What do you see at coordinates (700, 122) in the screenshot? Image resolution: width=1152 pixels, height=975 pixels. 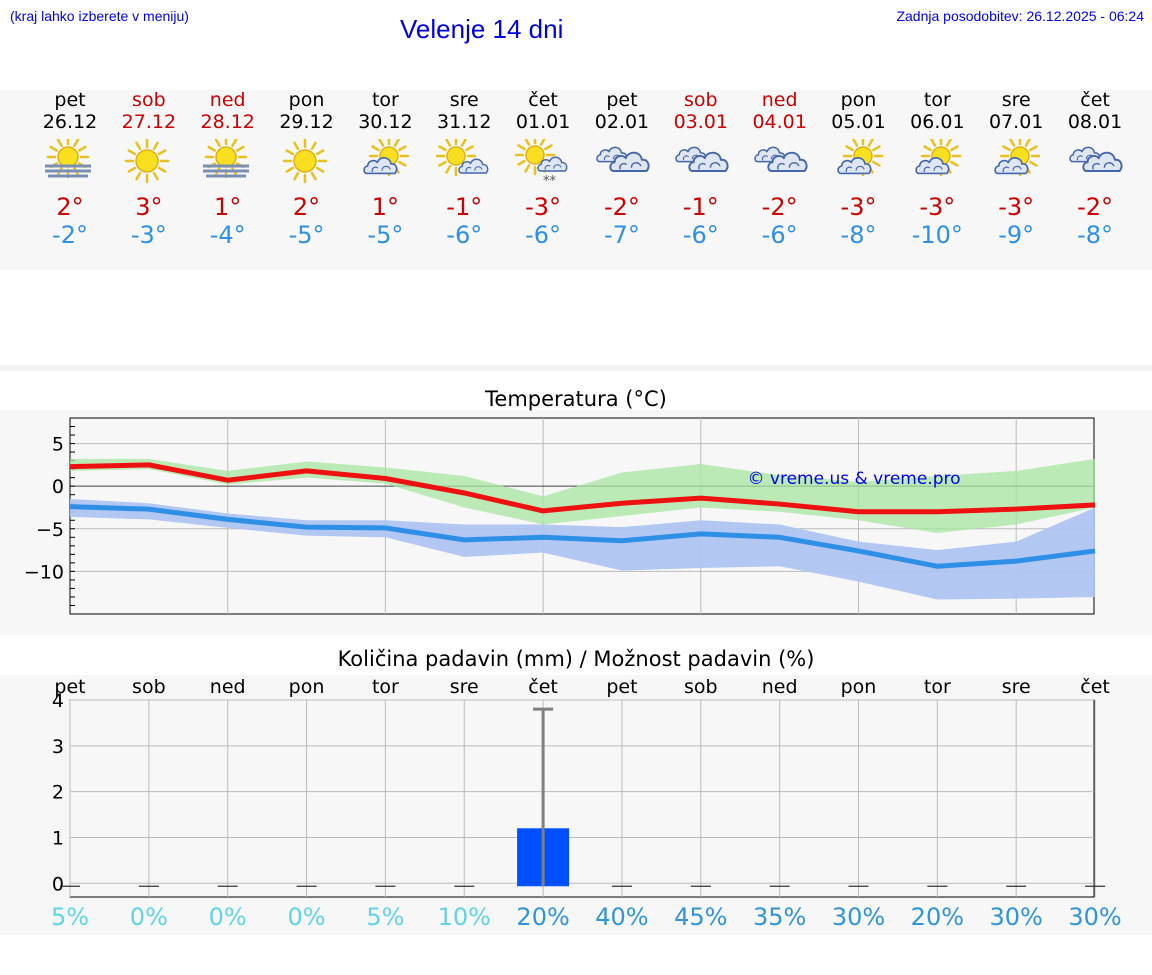 I see `day-date: 03.01` at bounding box center [700, 122].